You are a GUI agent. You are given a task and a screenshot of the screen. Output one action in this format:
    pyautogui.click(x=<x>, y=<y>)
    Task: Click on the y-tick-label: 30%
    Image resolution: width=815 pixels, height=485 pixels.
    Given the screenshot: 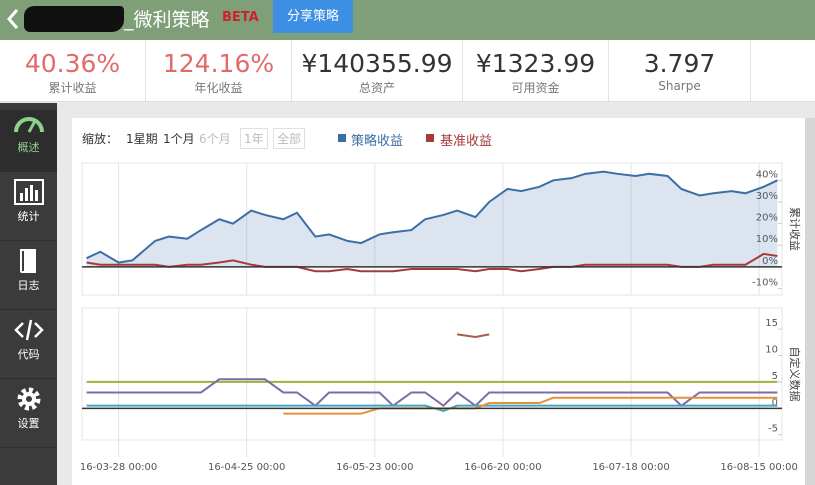 What is the action you would take?
    pyautogui.click(x=767, y=196)
    